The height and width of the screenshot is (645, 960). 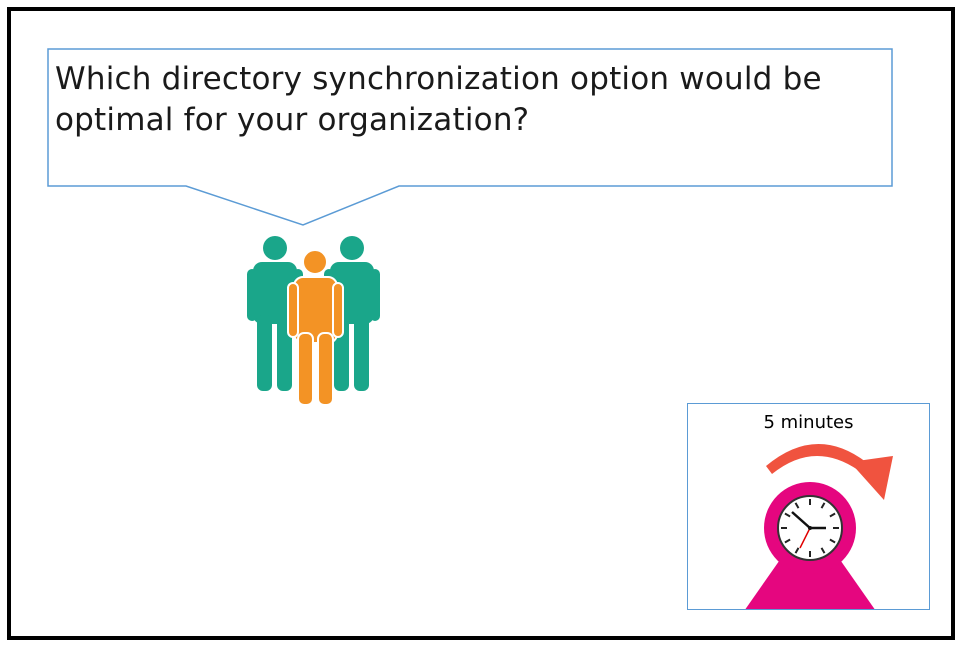 I want to click on timer-graphic, so click(x=819, y=526).